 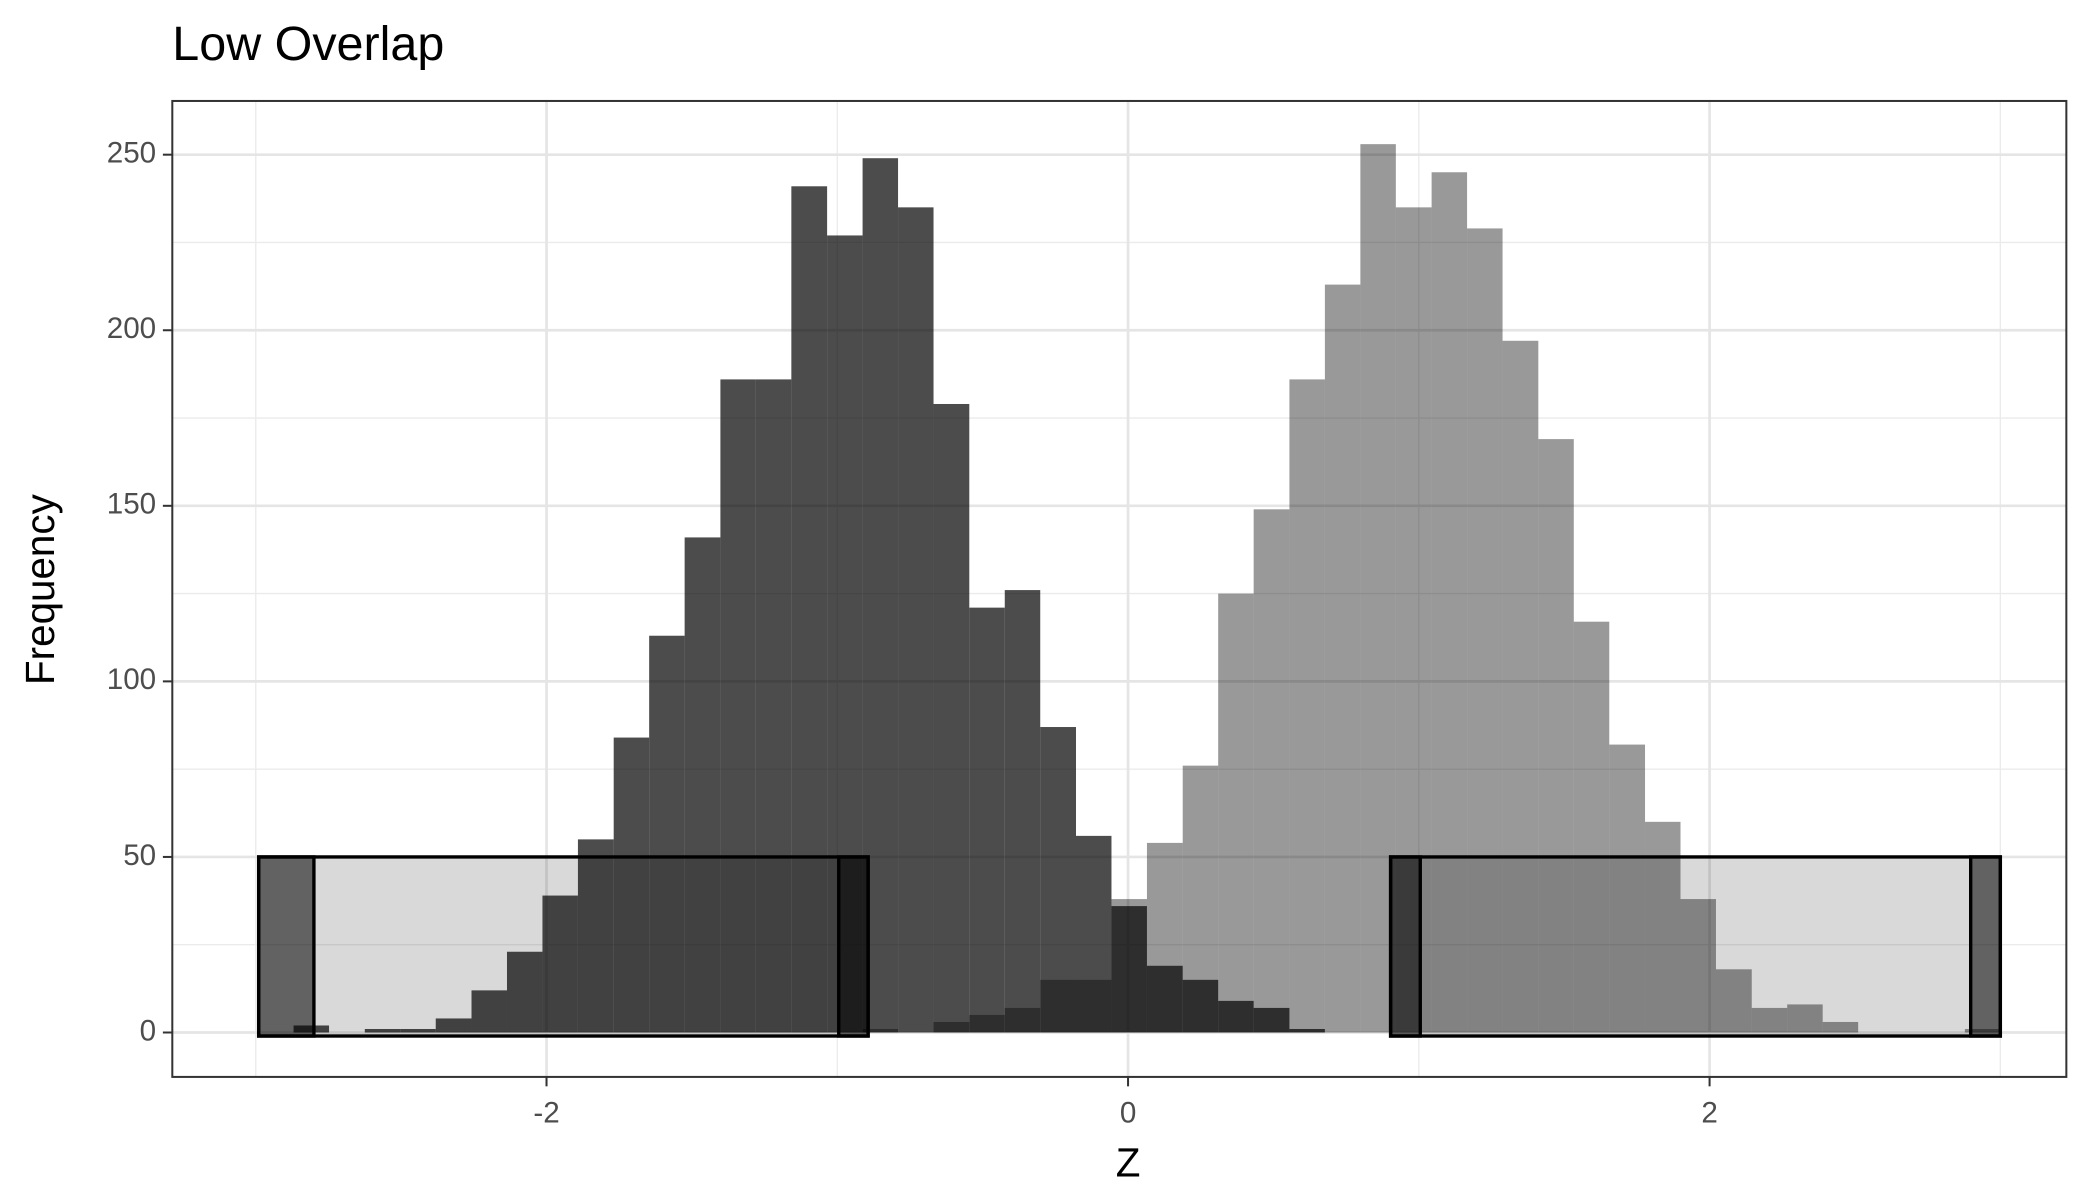 What do you see at coordinates (546, 1112) in the screenshot?
I see `x-tick-label: -2` at bounding box center [546, 1112].